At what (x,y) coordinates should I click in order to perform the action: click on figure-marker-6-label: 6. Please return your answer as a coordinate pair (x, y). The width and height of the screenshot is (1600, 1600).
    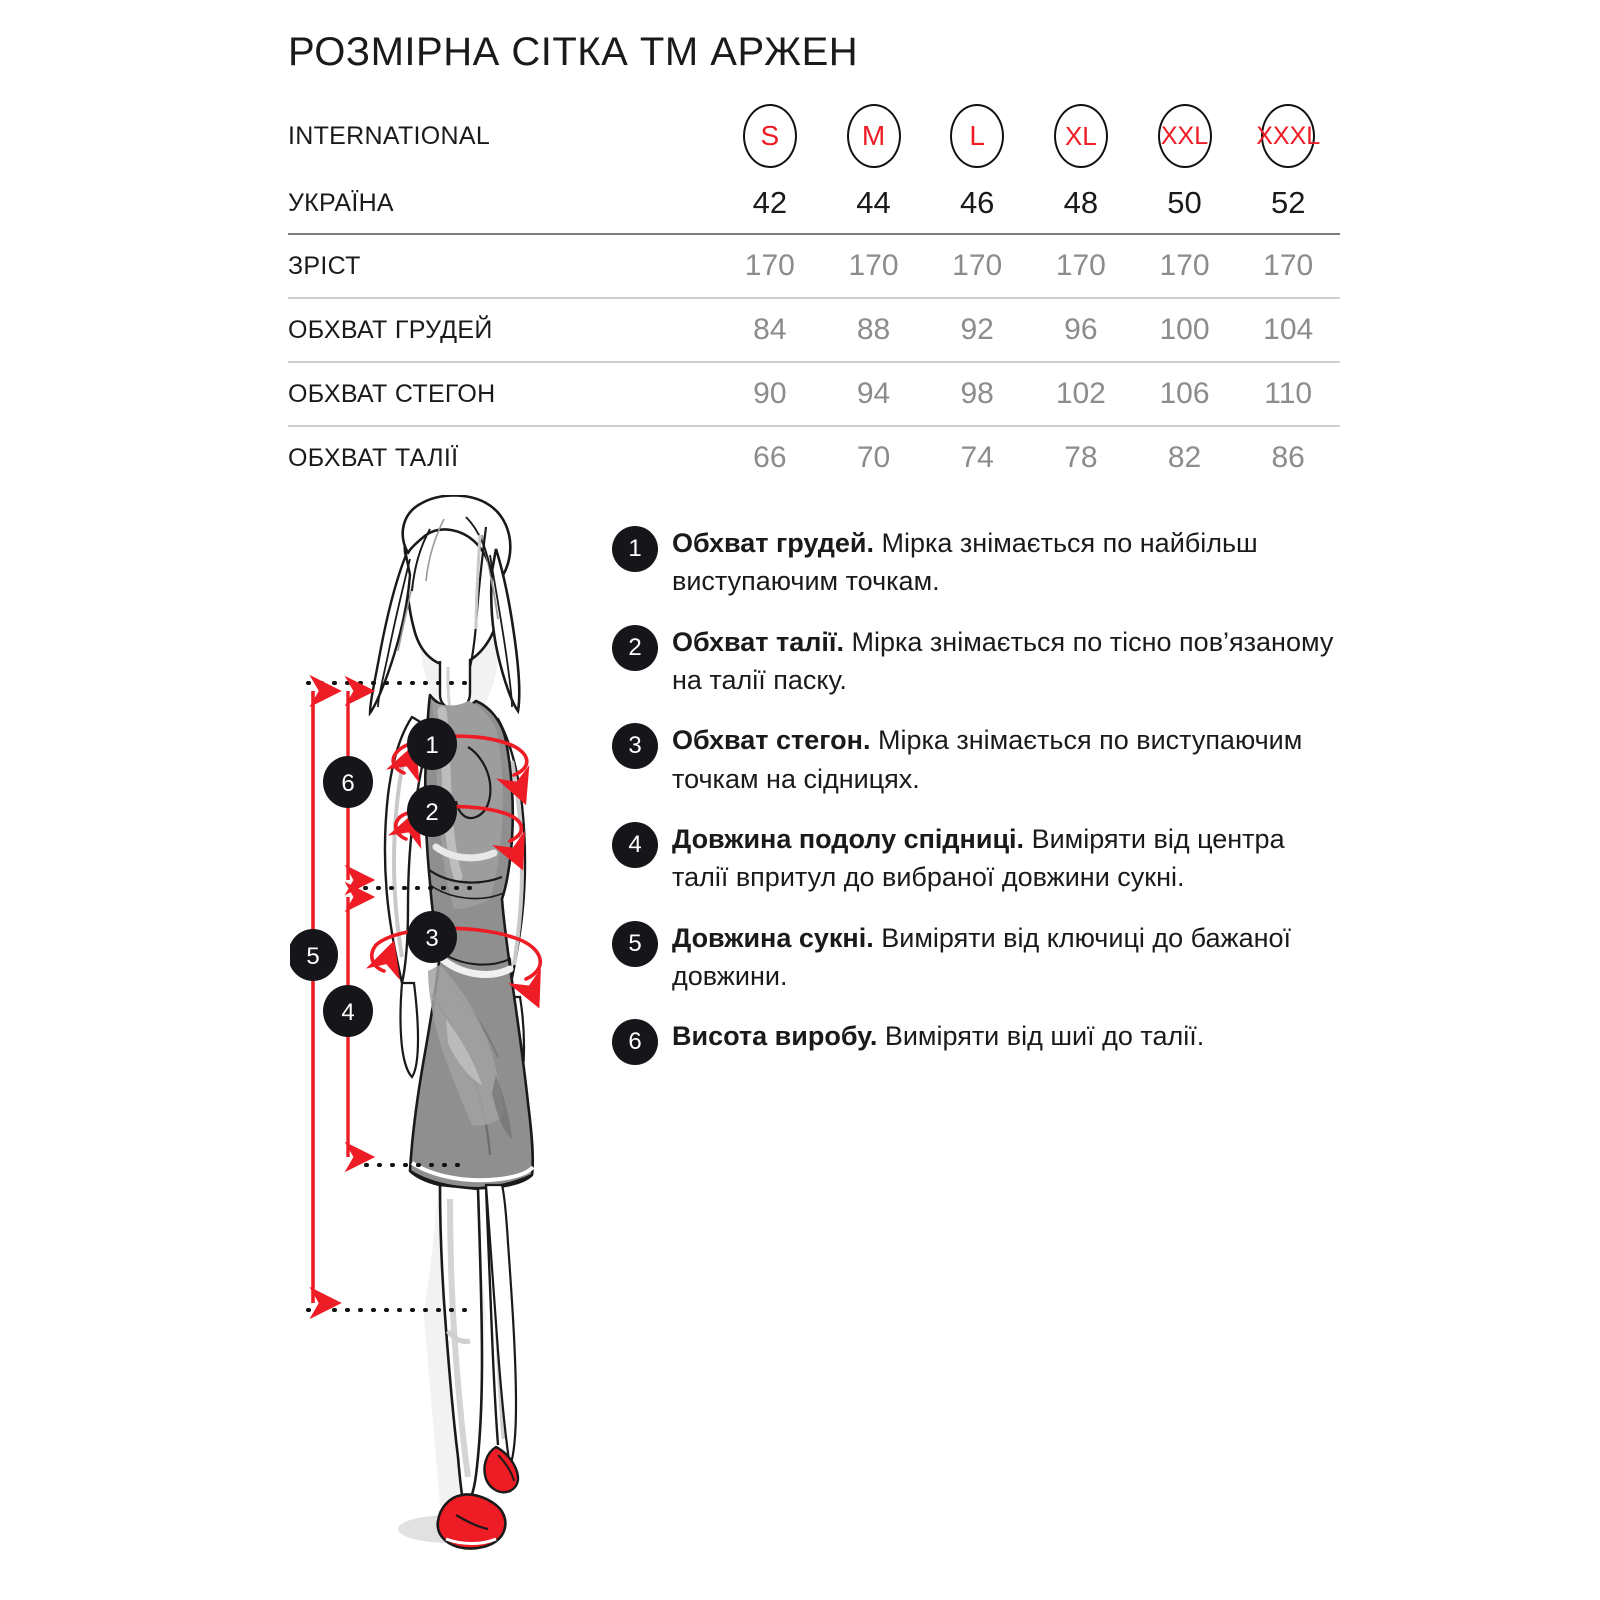
    Looking at the image, I should click on (347, 783).